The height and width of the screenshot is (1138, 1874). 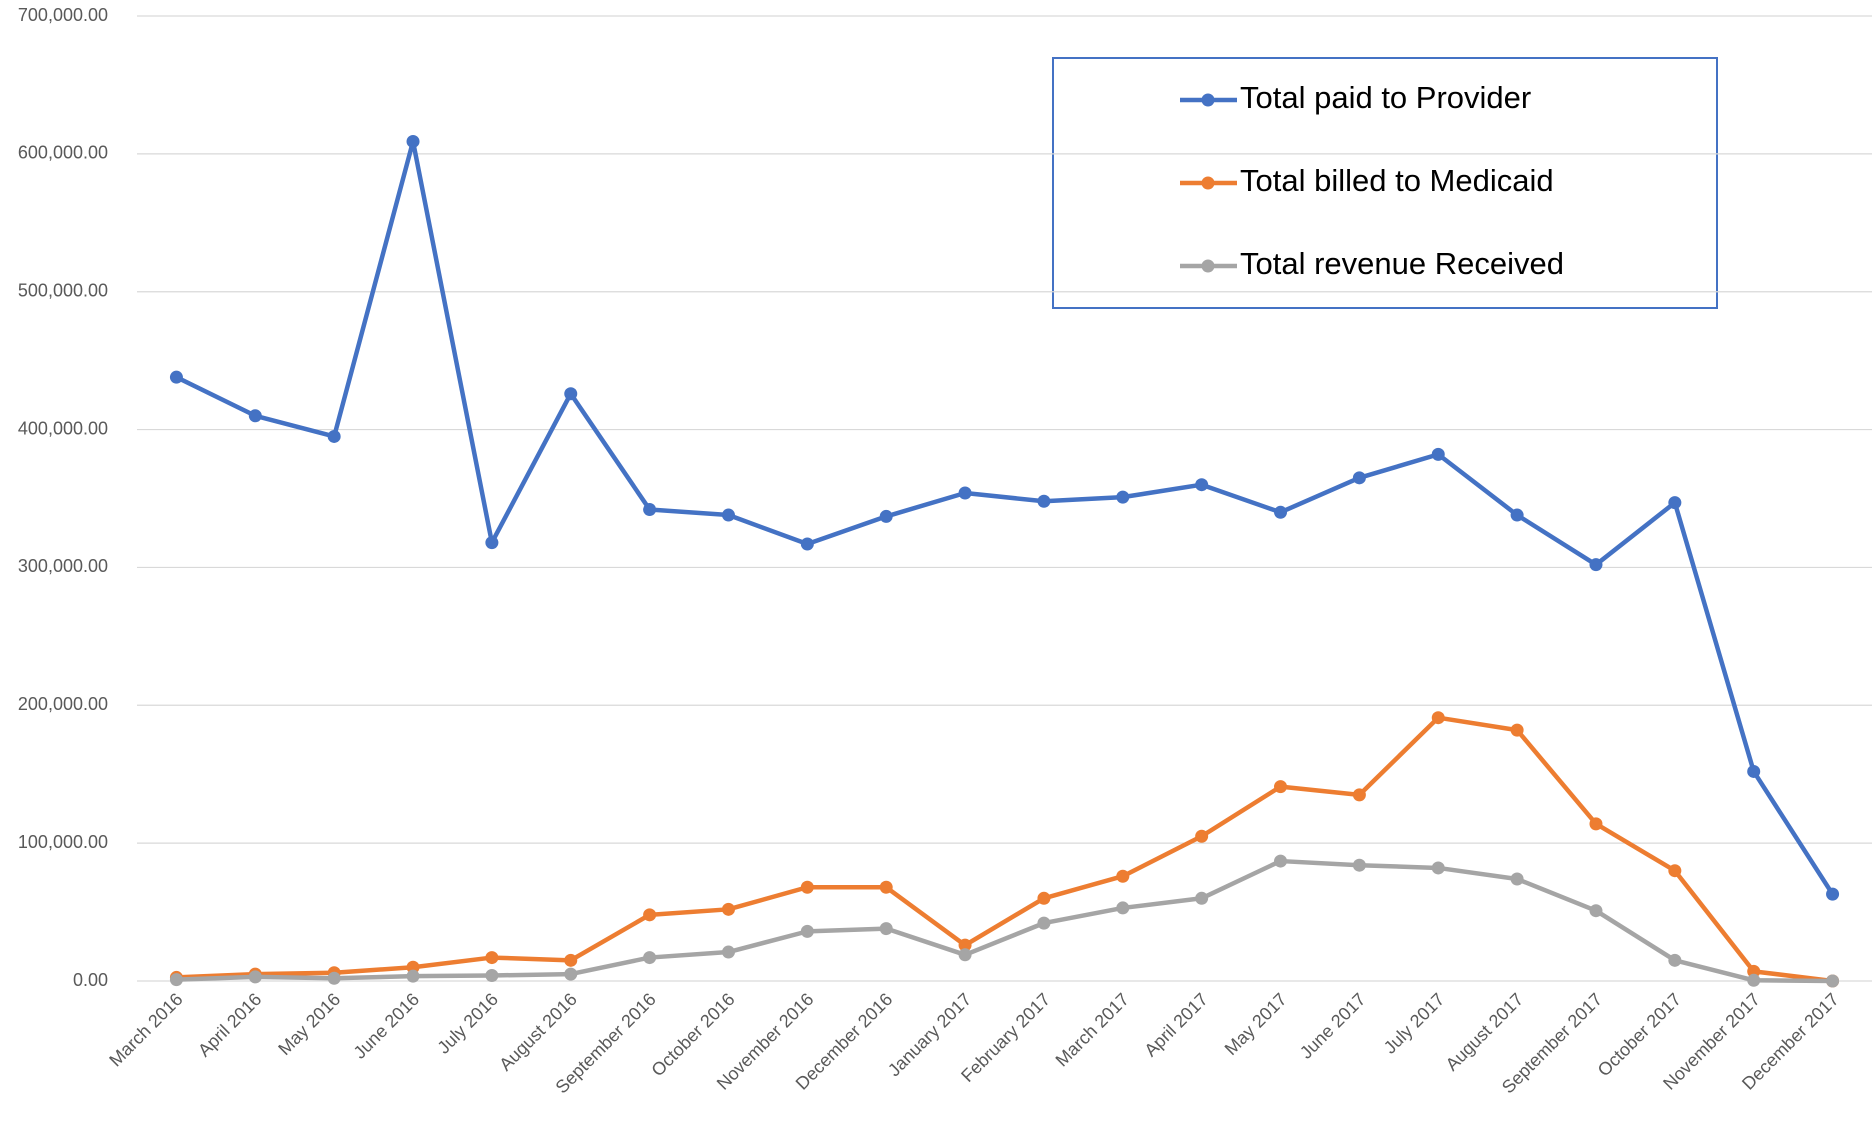 What do you see at coordinates (387, 1026) in the screenshot?
I see `x-tick-label: June 2016` at bounding box center [387, 1026].